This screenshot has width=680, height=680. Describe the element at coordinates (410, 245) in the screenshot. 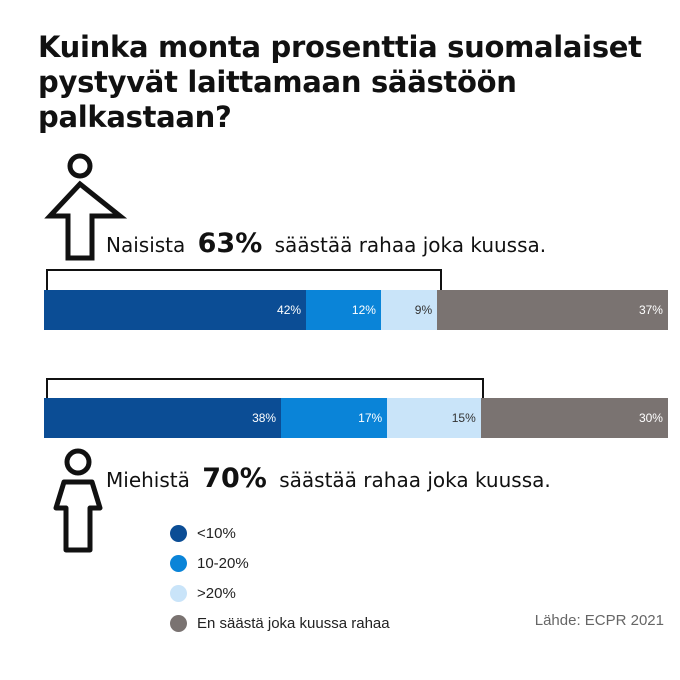

I see `women-suffix: säästää rahaa joka kuussa.` at that location.